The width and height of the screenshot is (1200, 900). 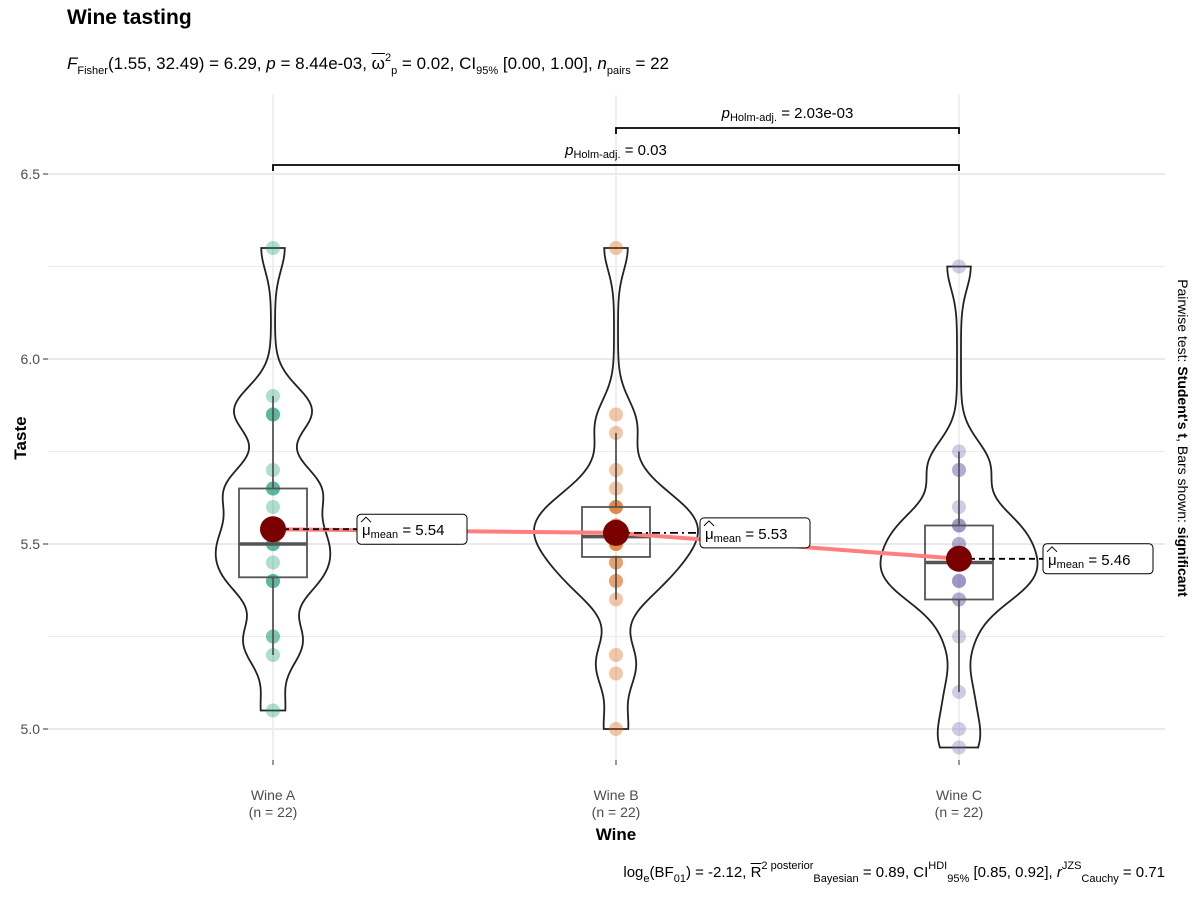 I want to click on caption-part: (BF, so click(x=661, y=872).